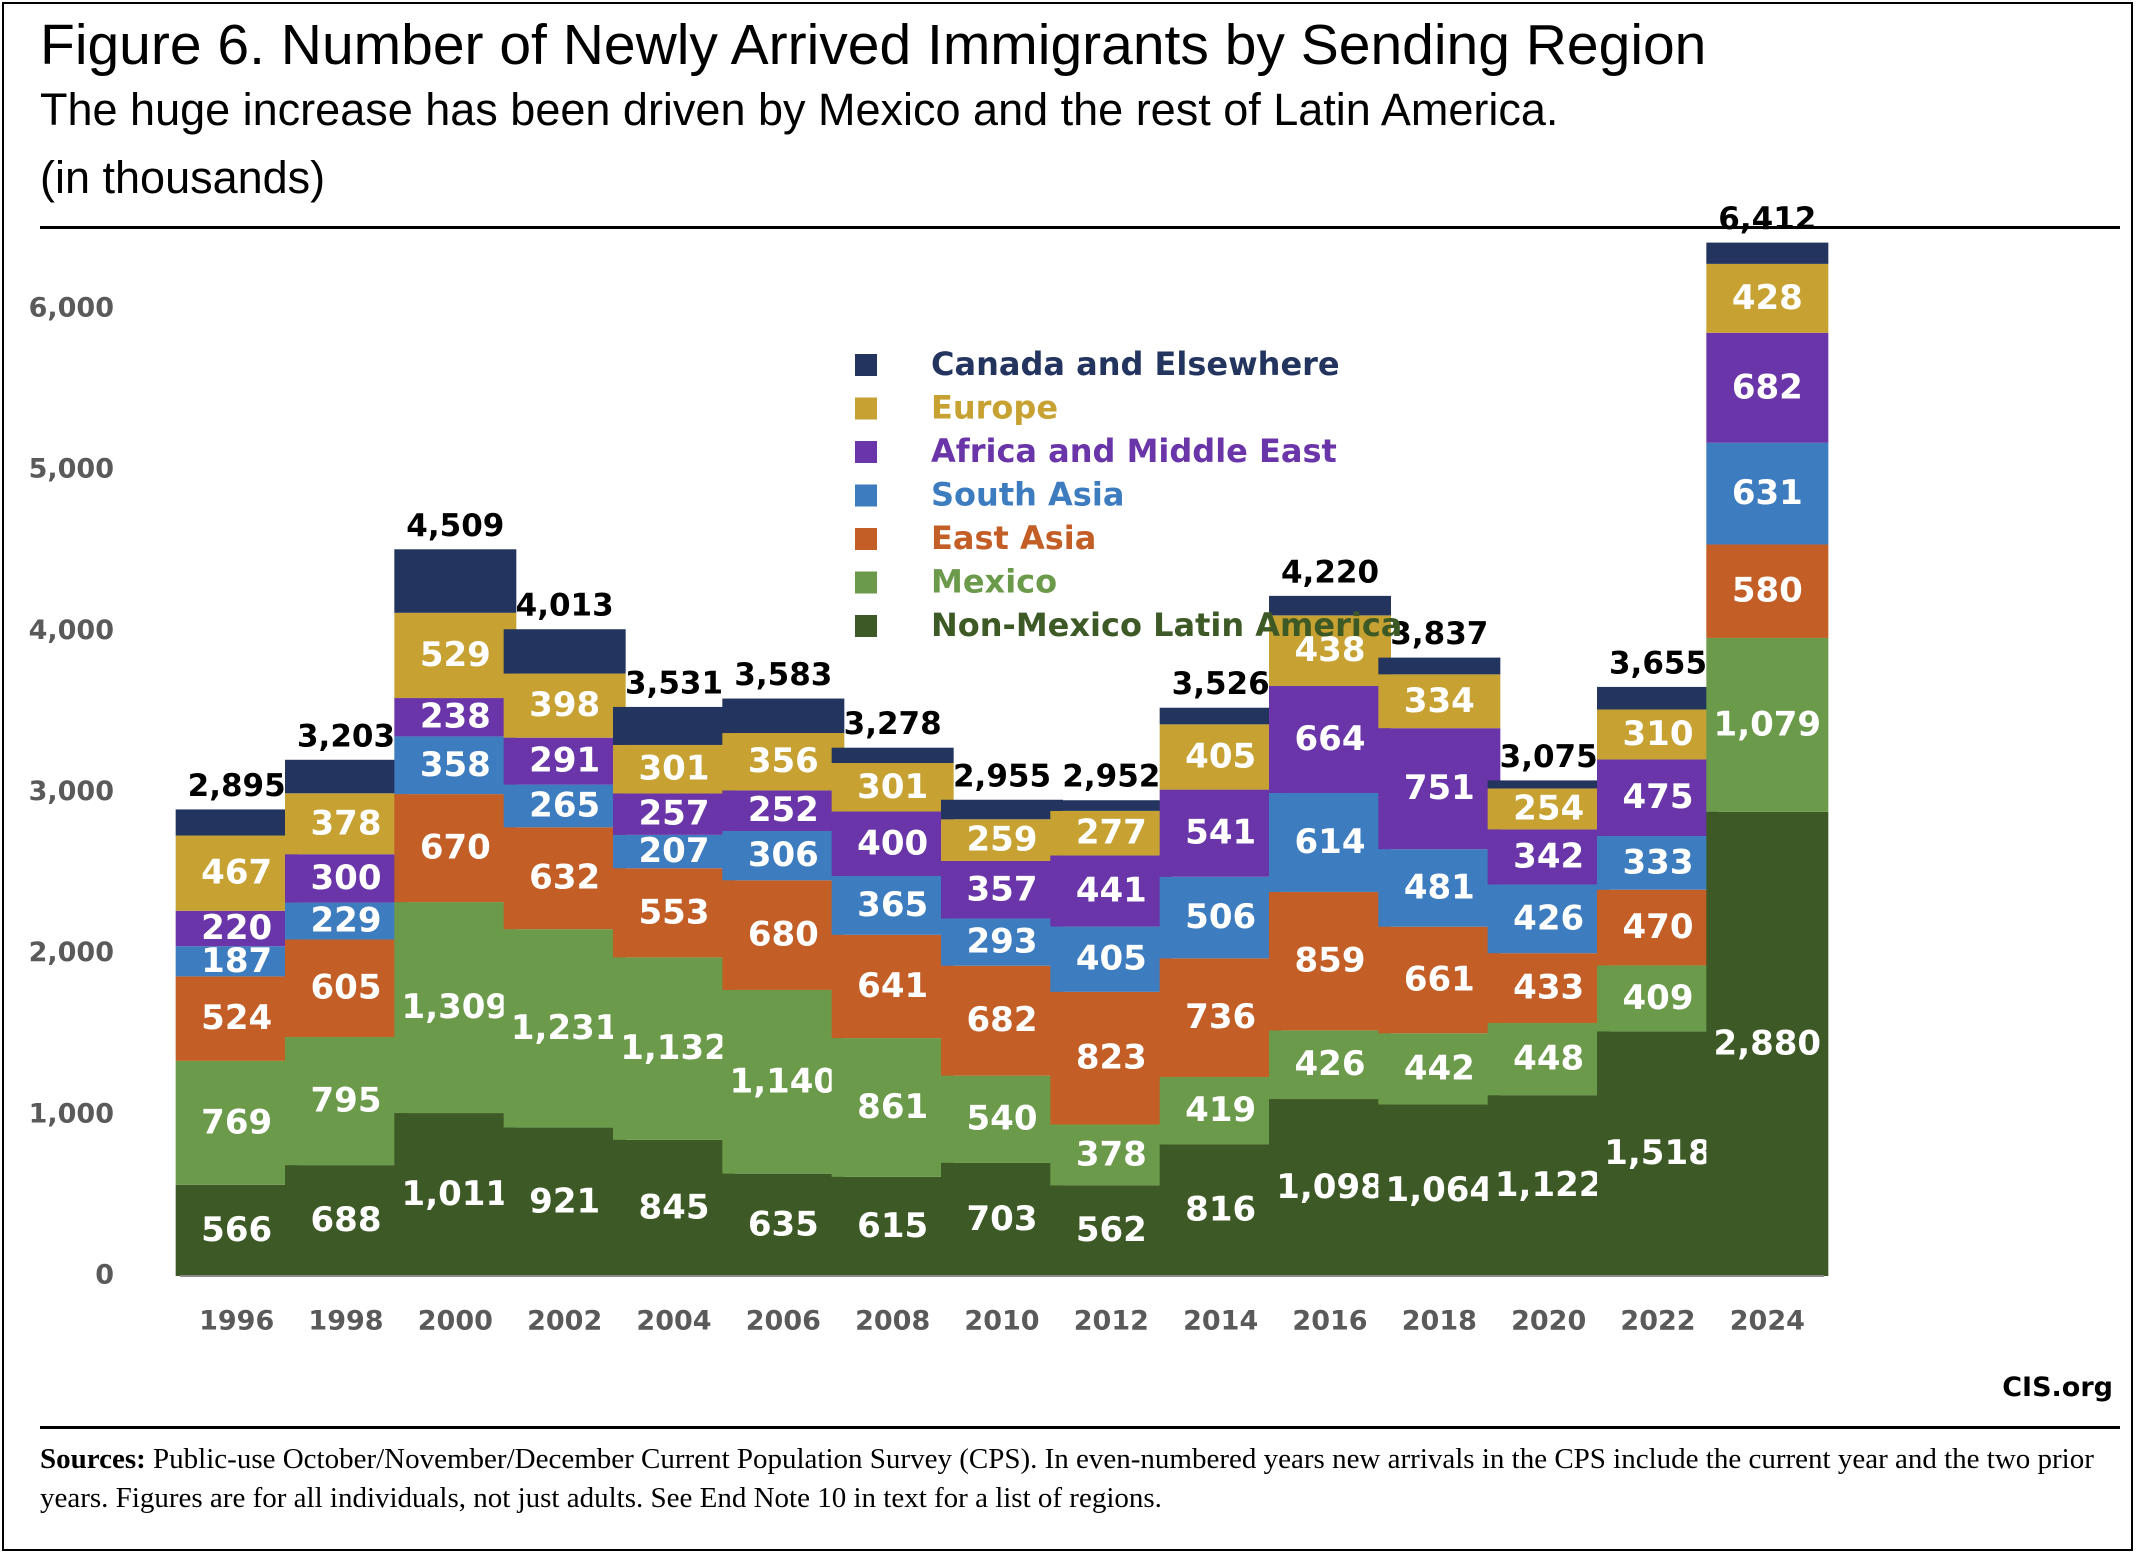  I want to click on total-label: 3,526, so click(1221, 684).